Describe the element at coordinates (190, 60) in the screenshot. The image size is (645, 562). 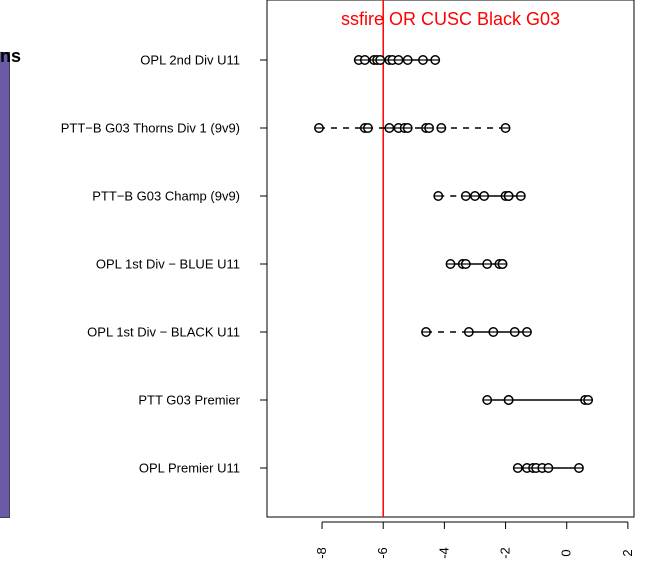
I see `category-label: OPL 2nd Div U11` at that location.